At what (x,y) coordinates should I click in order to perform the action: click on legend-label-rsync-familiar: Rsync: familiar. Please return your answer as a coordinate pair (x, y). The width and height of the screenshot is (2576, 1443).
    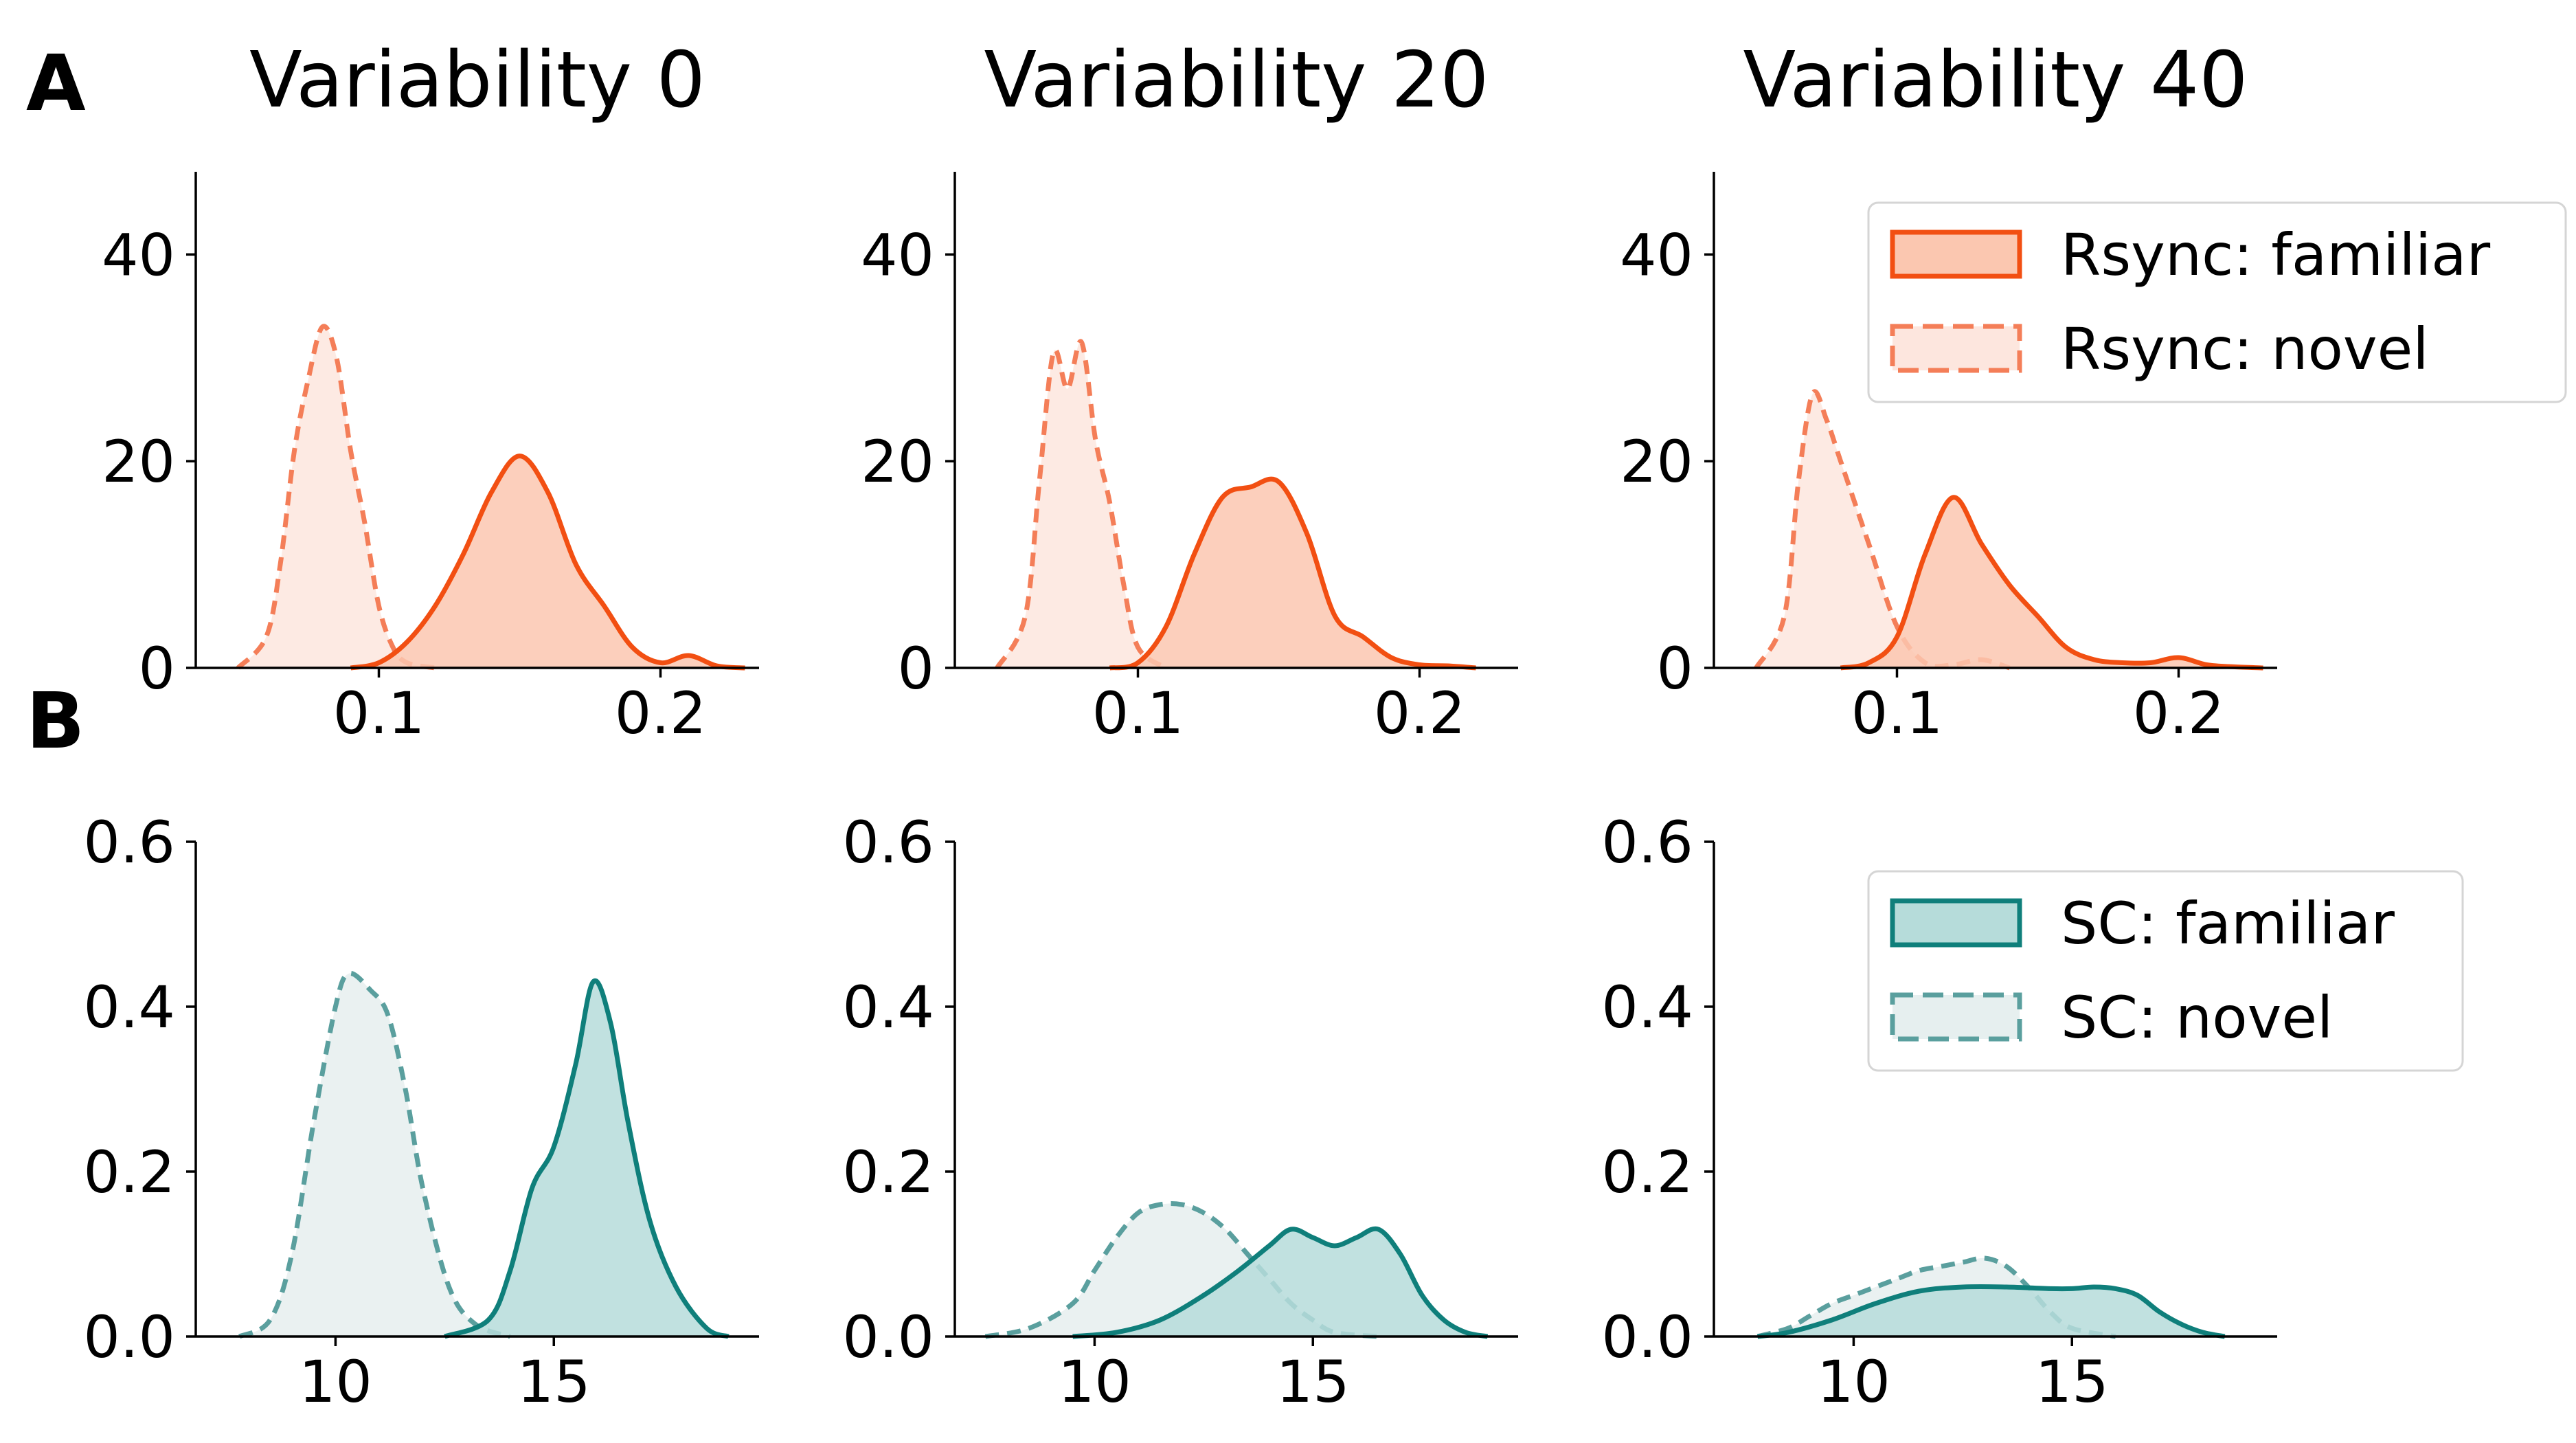
    Looking at the image, I should click on (2276, 255).